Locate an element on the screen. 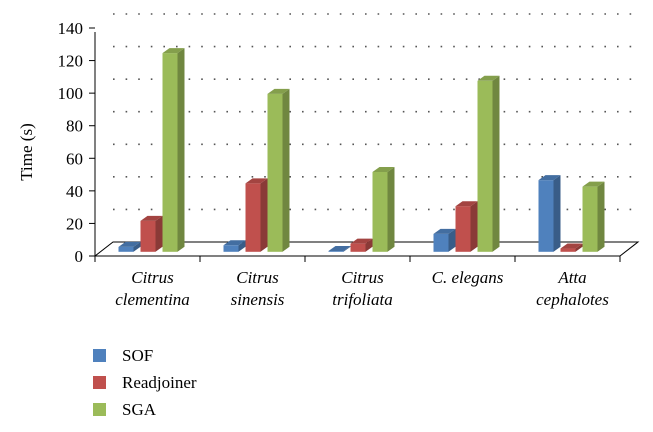  legend-label: SOF is located at coordinates (137, 355).